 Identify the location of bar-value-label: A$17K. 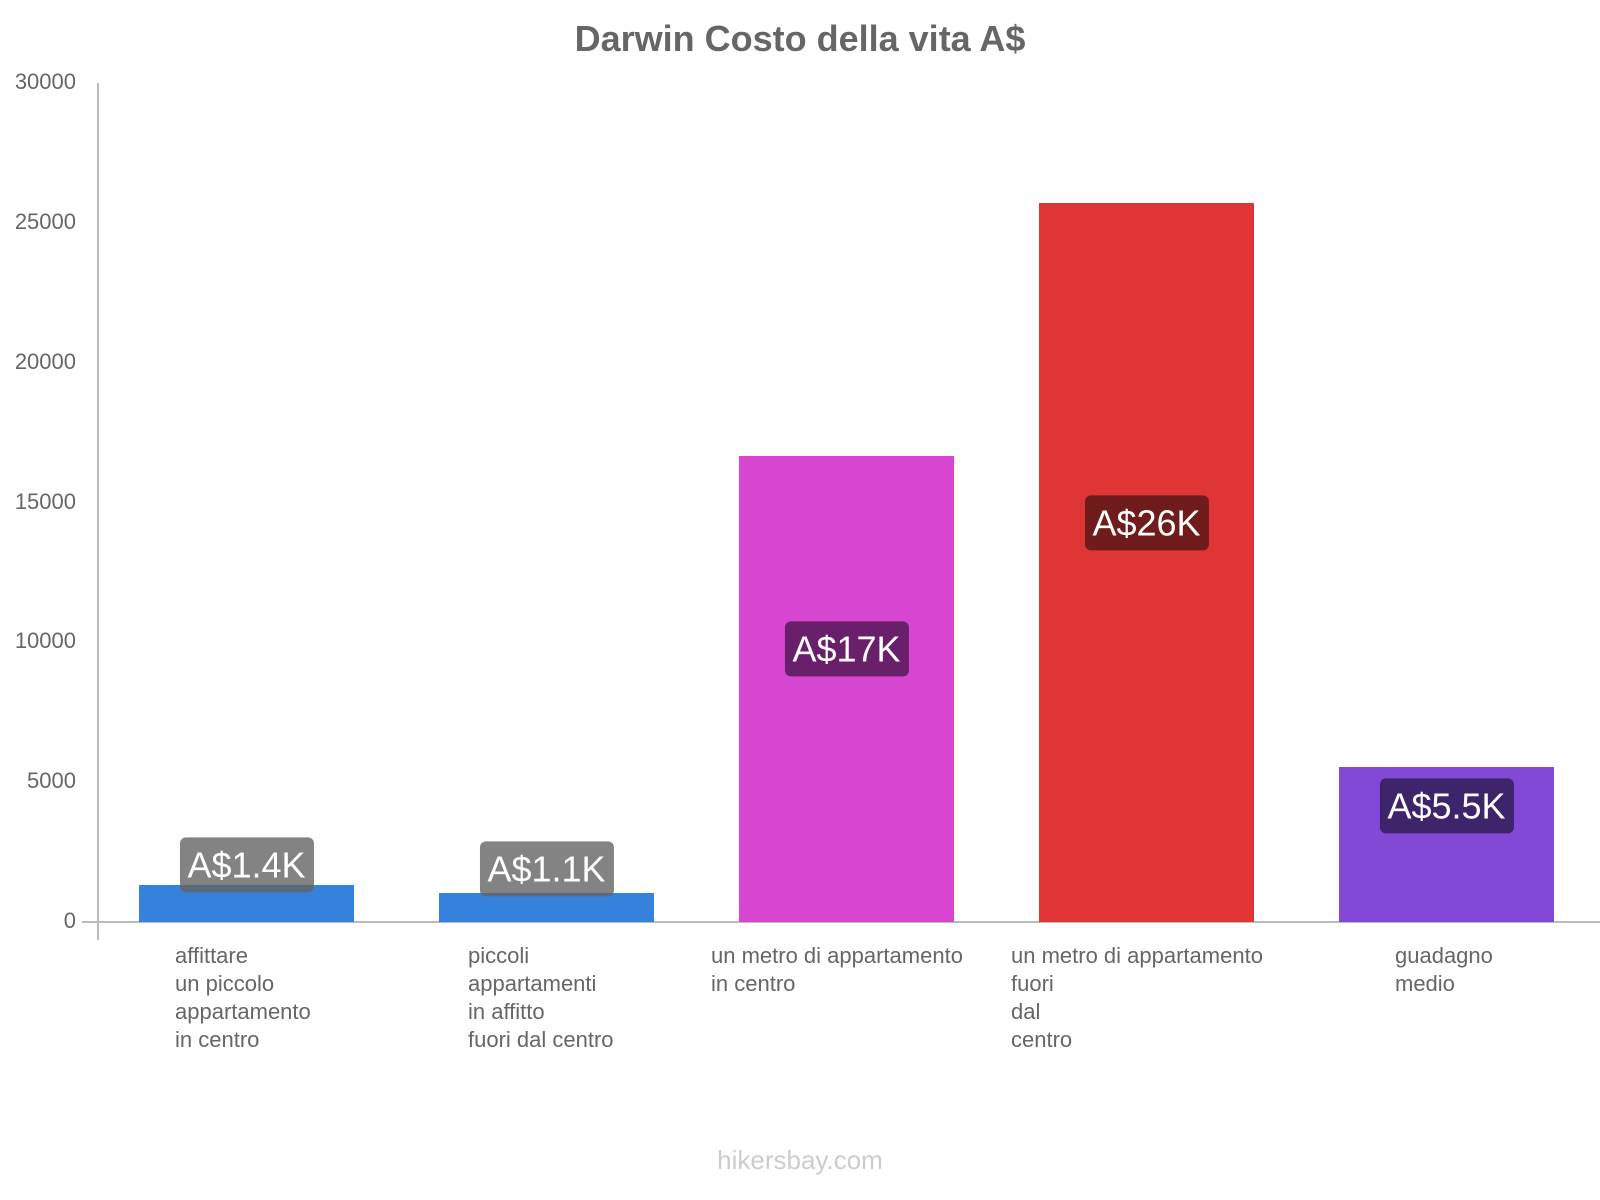
(846, 649).